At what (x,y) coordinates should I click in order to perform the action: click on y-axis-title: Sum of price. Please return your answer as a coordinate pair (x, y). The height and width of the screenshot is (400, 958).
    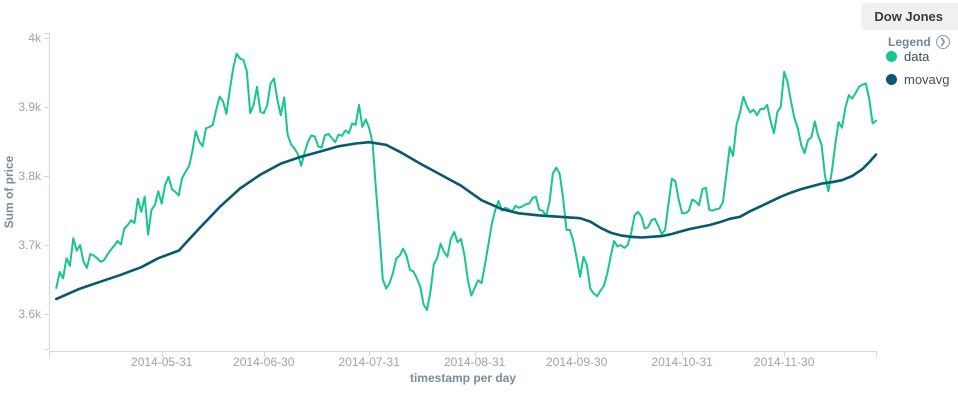
    Looking at the image, I should click on (9, 191).